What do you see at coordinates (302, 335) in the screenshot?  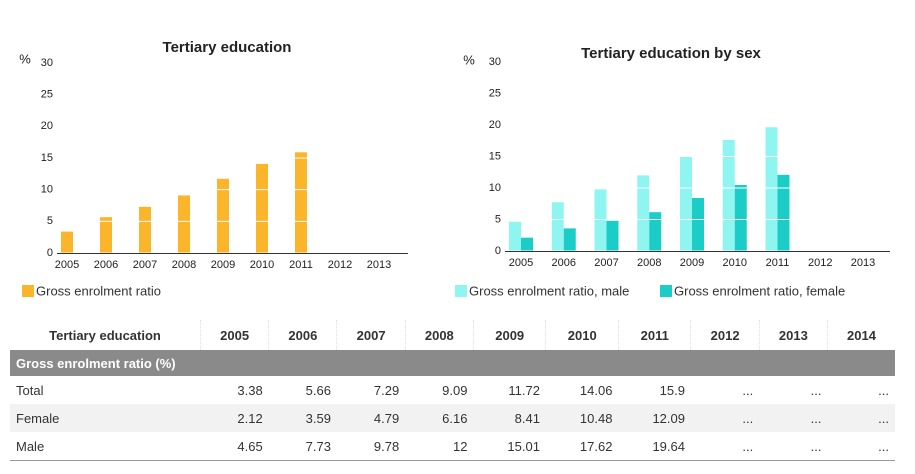 I see `header-cell: 2006` at bounding box center [302, 335].